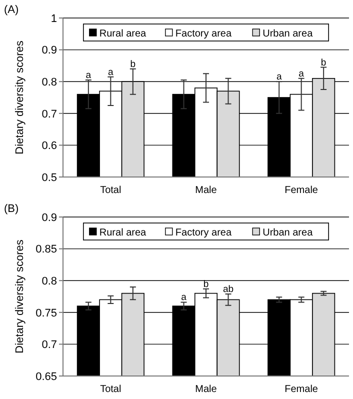  I want to click on y-tick-label: 0.75, so click(46, 313).